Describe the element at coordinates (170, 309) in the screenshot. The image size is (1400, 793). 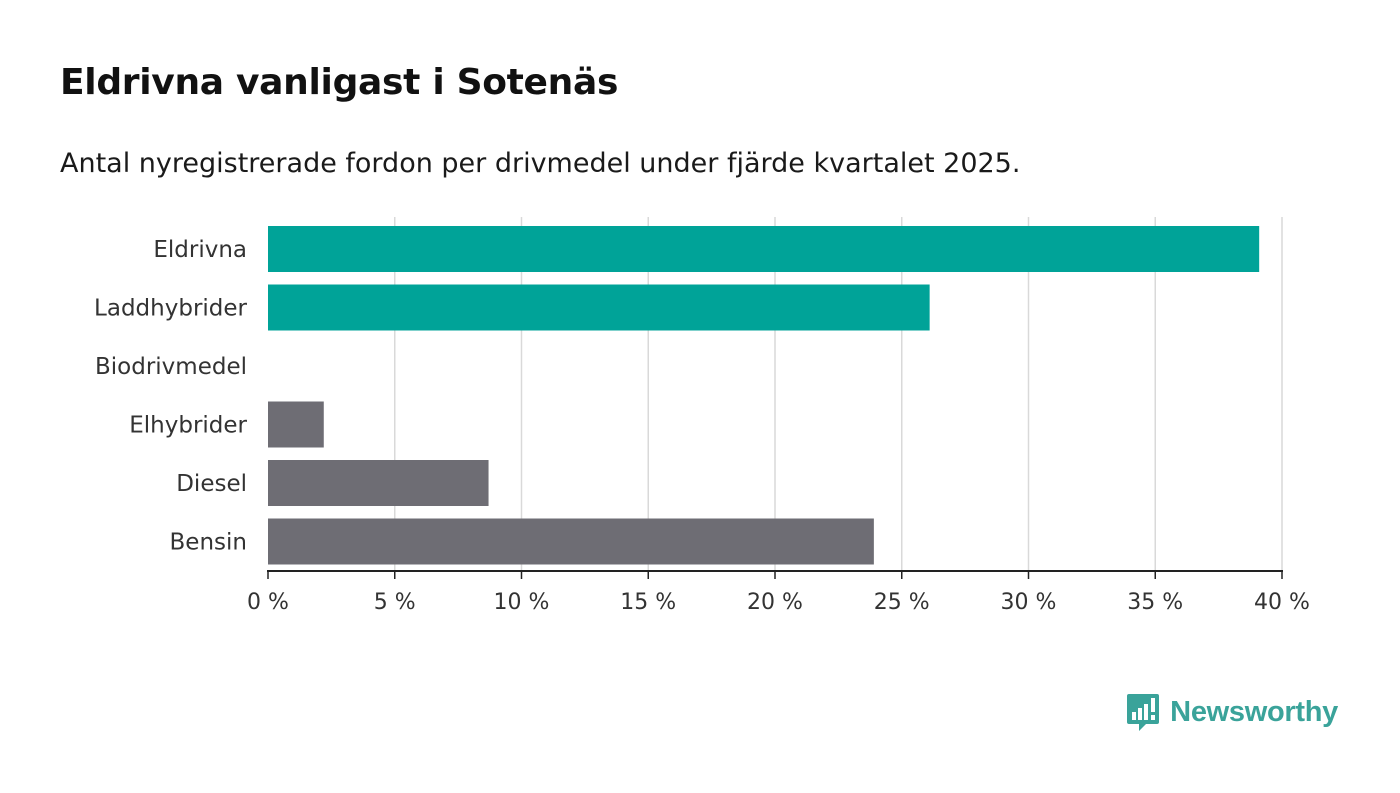
I see `category-label: Laddhybrider` at that location.